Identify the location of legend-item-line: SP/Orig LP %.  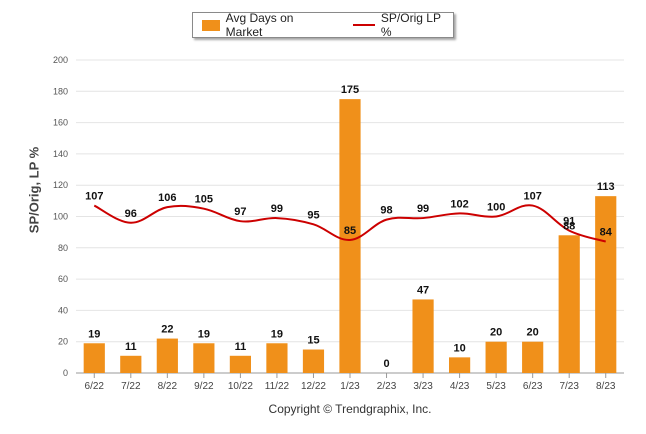
(392, 25).